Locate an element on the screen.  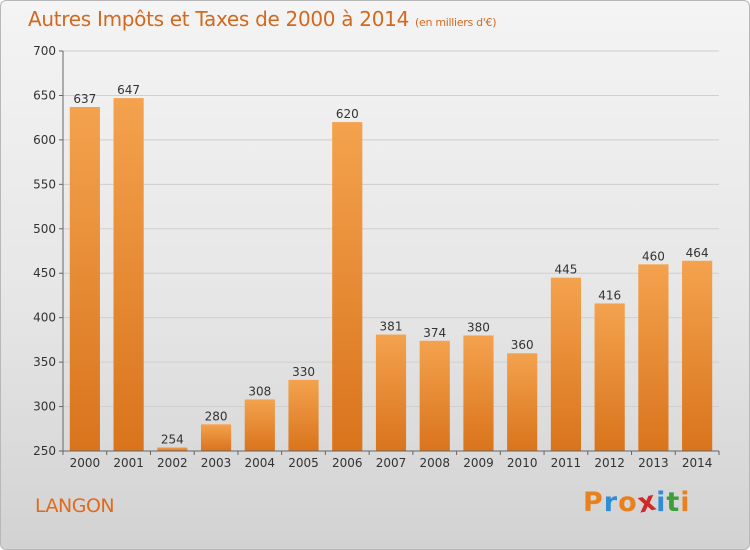
value-label: 445 is located at coordinates (565, 270).